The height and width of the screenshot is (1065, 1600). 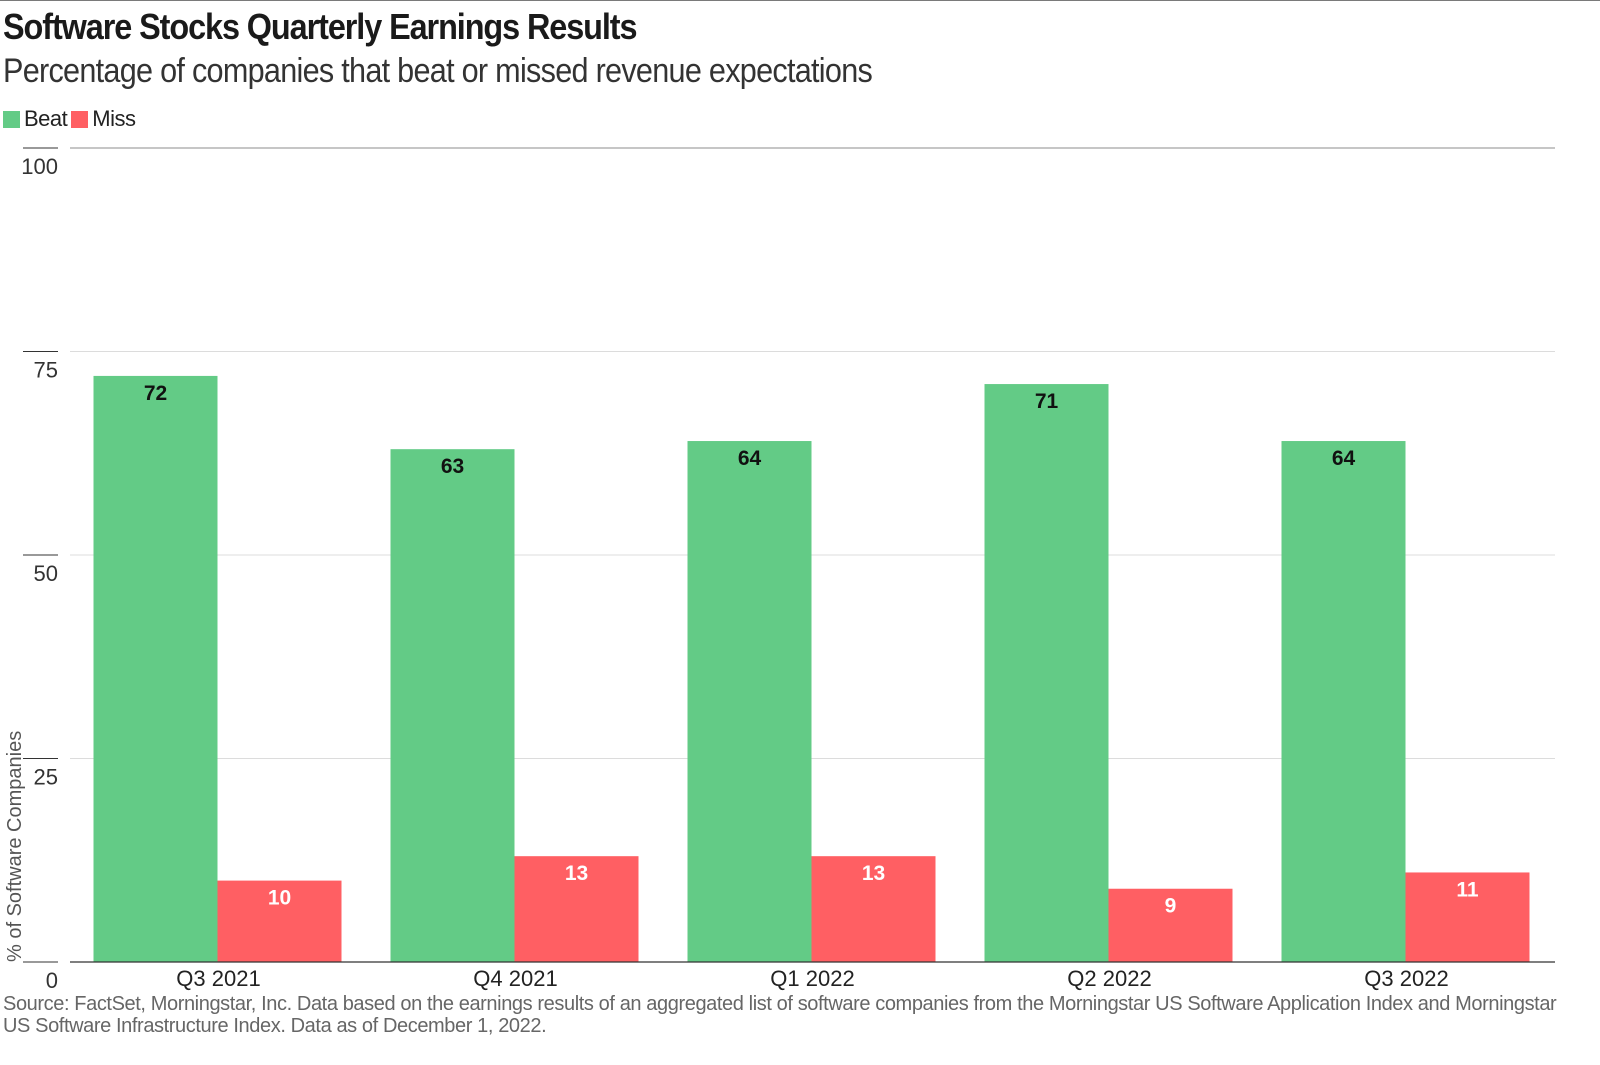 What do you see at coordinates (800, 0) in the screenshot?
I see `top-rule` at bounding box center [800, 0].